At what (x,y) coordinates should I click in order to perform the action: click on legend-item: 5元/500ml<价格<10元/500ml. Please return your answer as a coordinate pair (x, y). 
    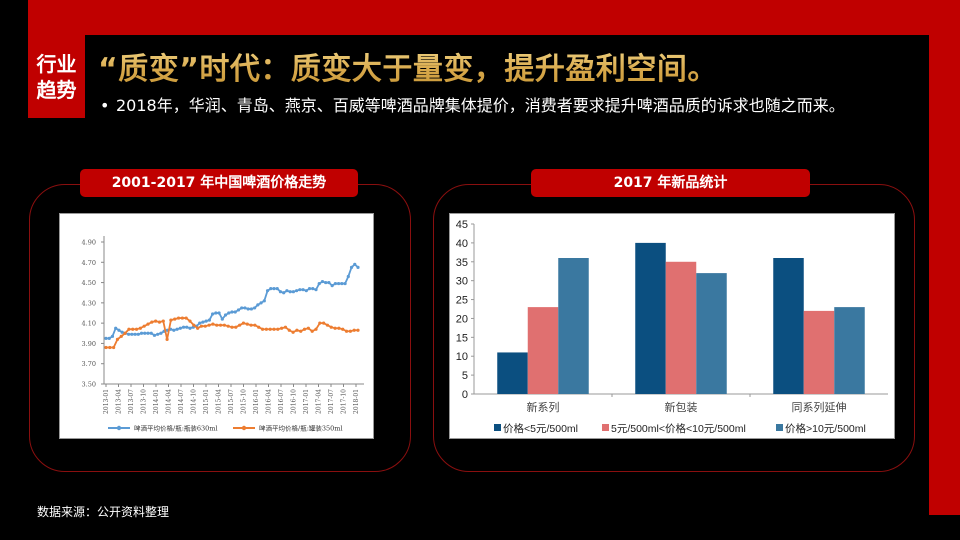
    Looking at the image, I should click on (678, 428).